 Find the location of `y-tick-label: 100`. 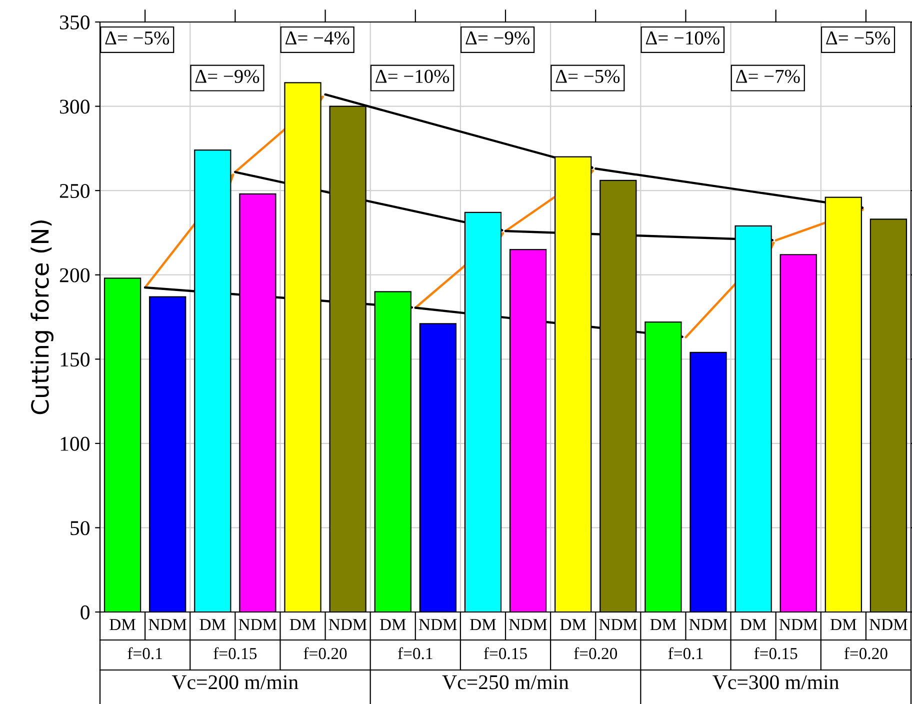

y-tick-label: 100 is located at coordinates (75, 443).